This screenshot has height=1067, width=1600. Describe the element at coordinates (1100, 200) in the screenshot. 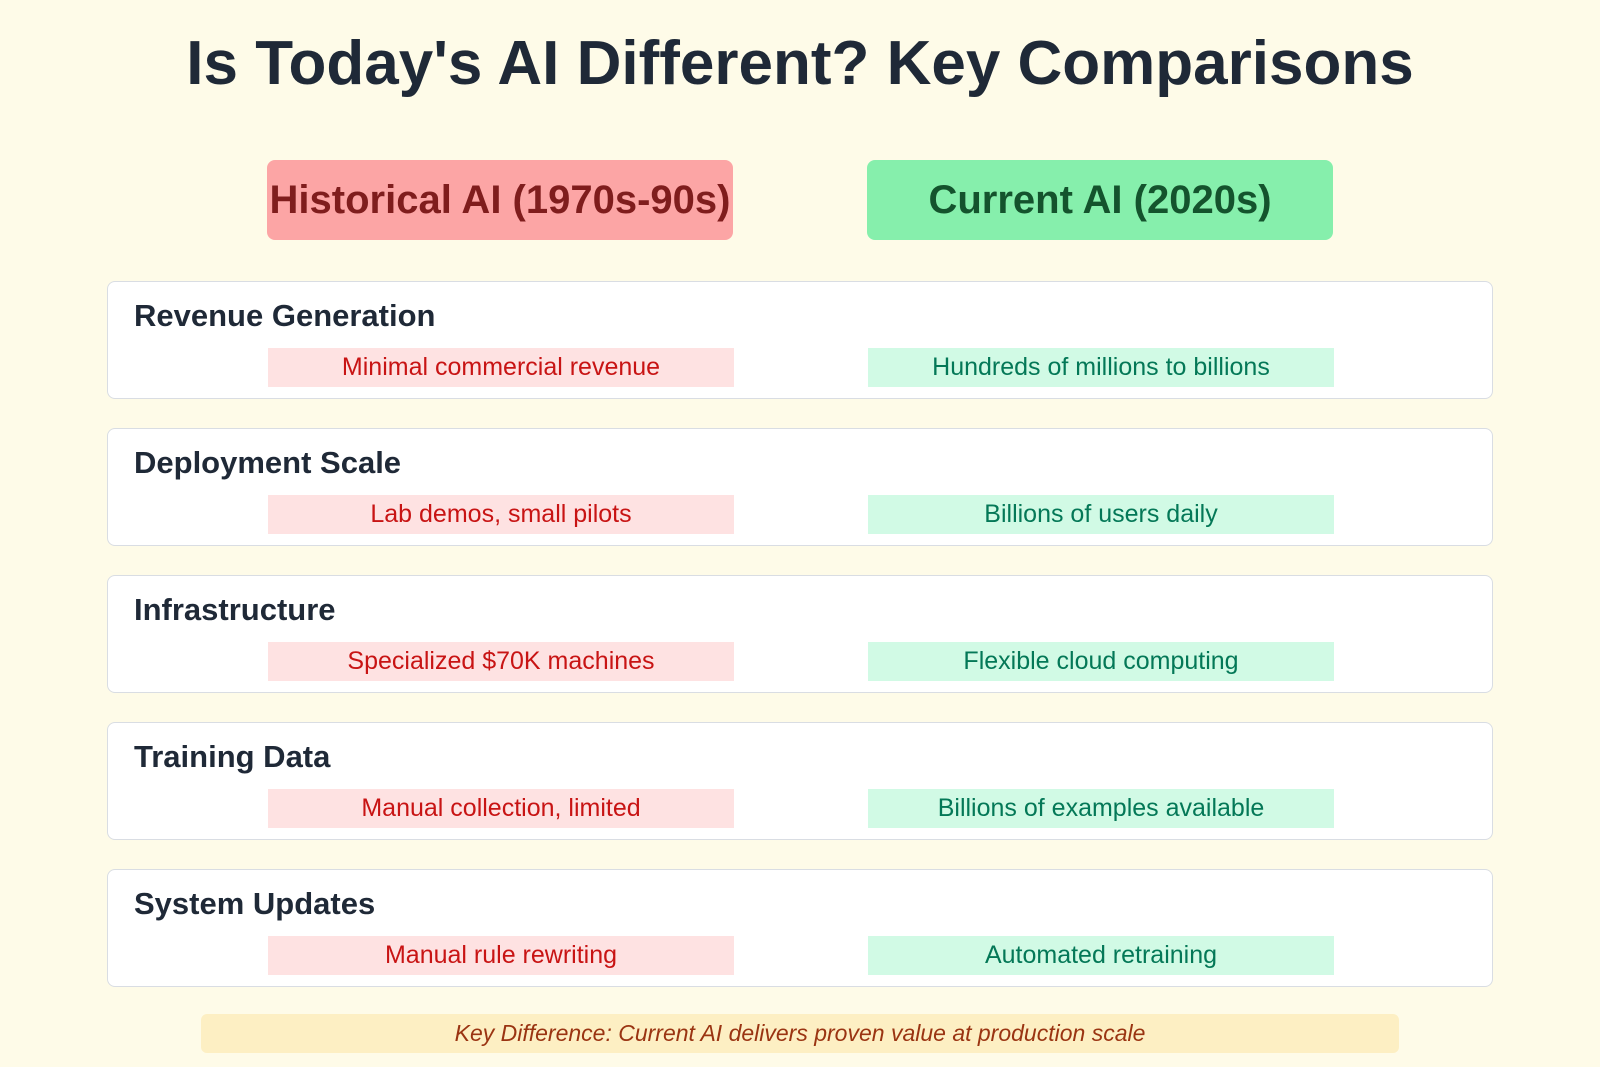

I see `current-column-header: Current AI (2020s)` at that location.